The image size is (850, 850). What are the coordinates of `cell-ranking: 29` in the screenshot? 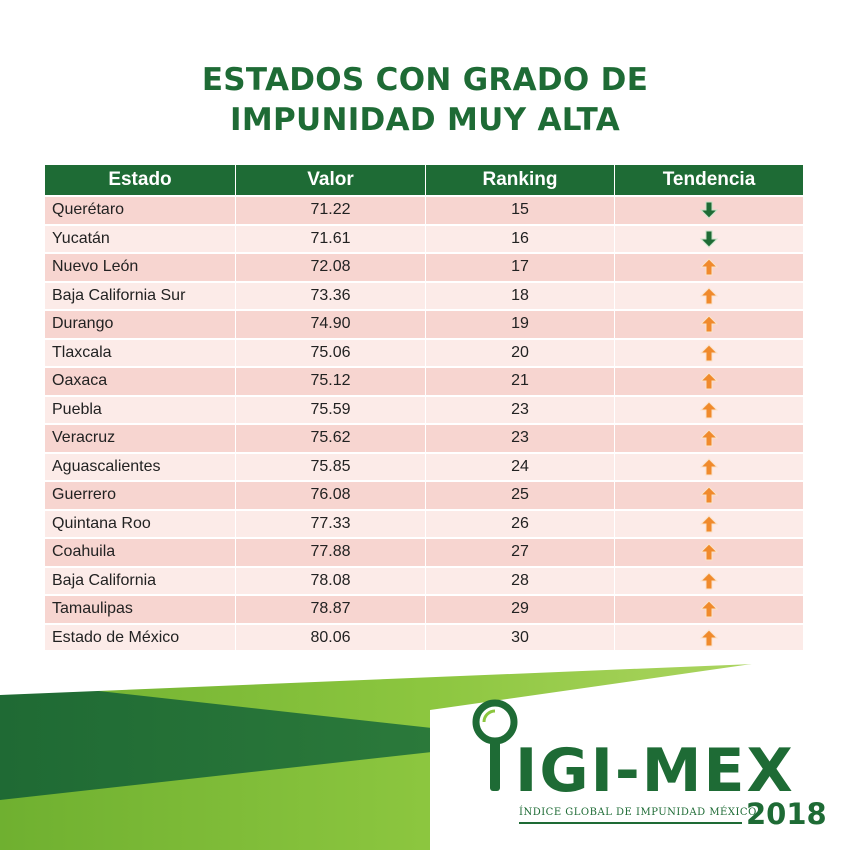 It's located at (519, 608).